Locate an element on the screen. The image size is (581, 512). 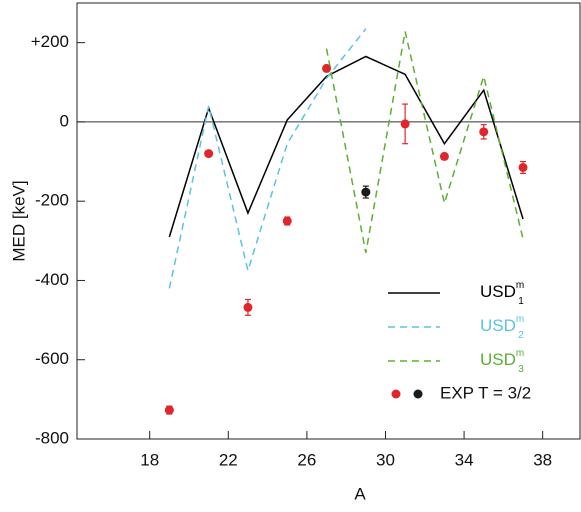
legend-subscript: 2 is located at coordinates (521, 335).